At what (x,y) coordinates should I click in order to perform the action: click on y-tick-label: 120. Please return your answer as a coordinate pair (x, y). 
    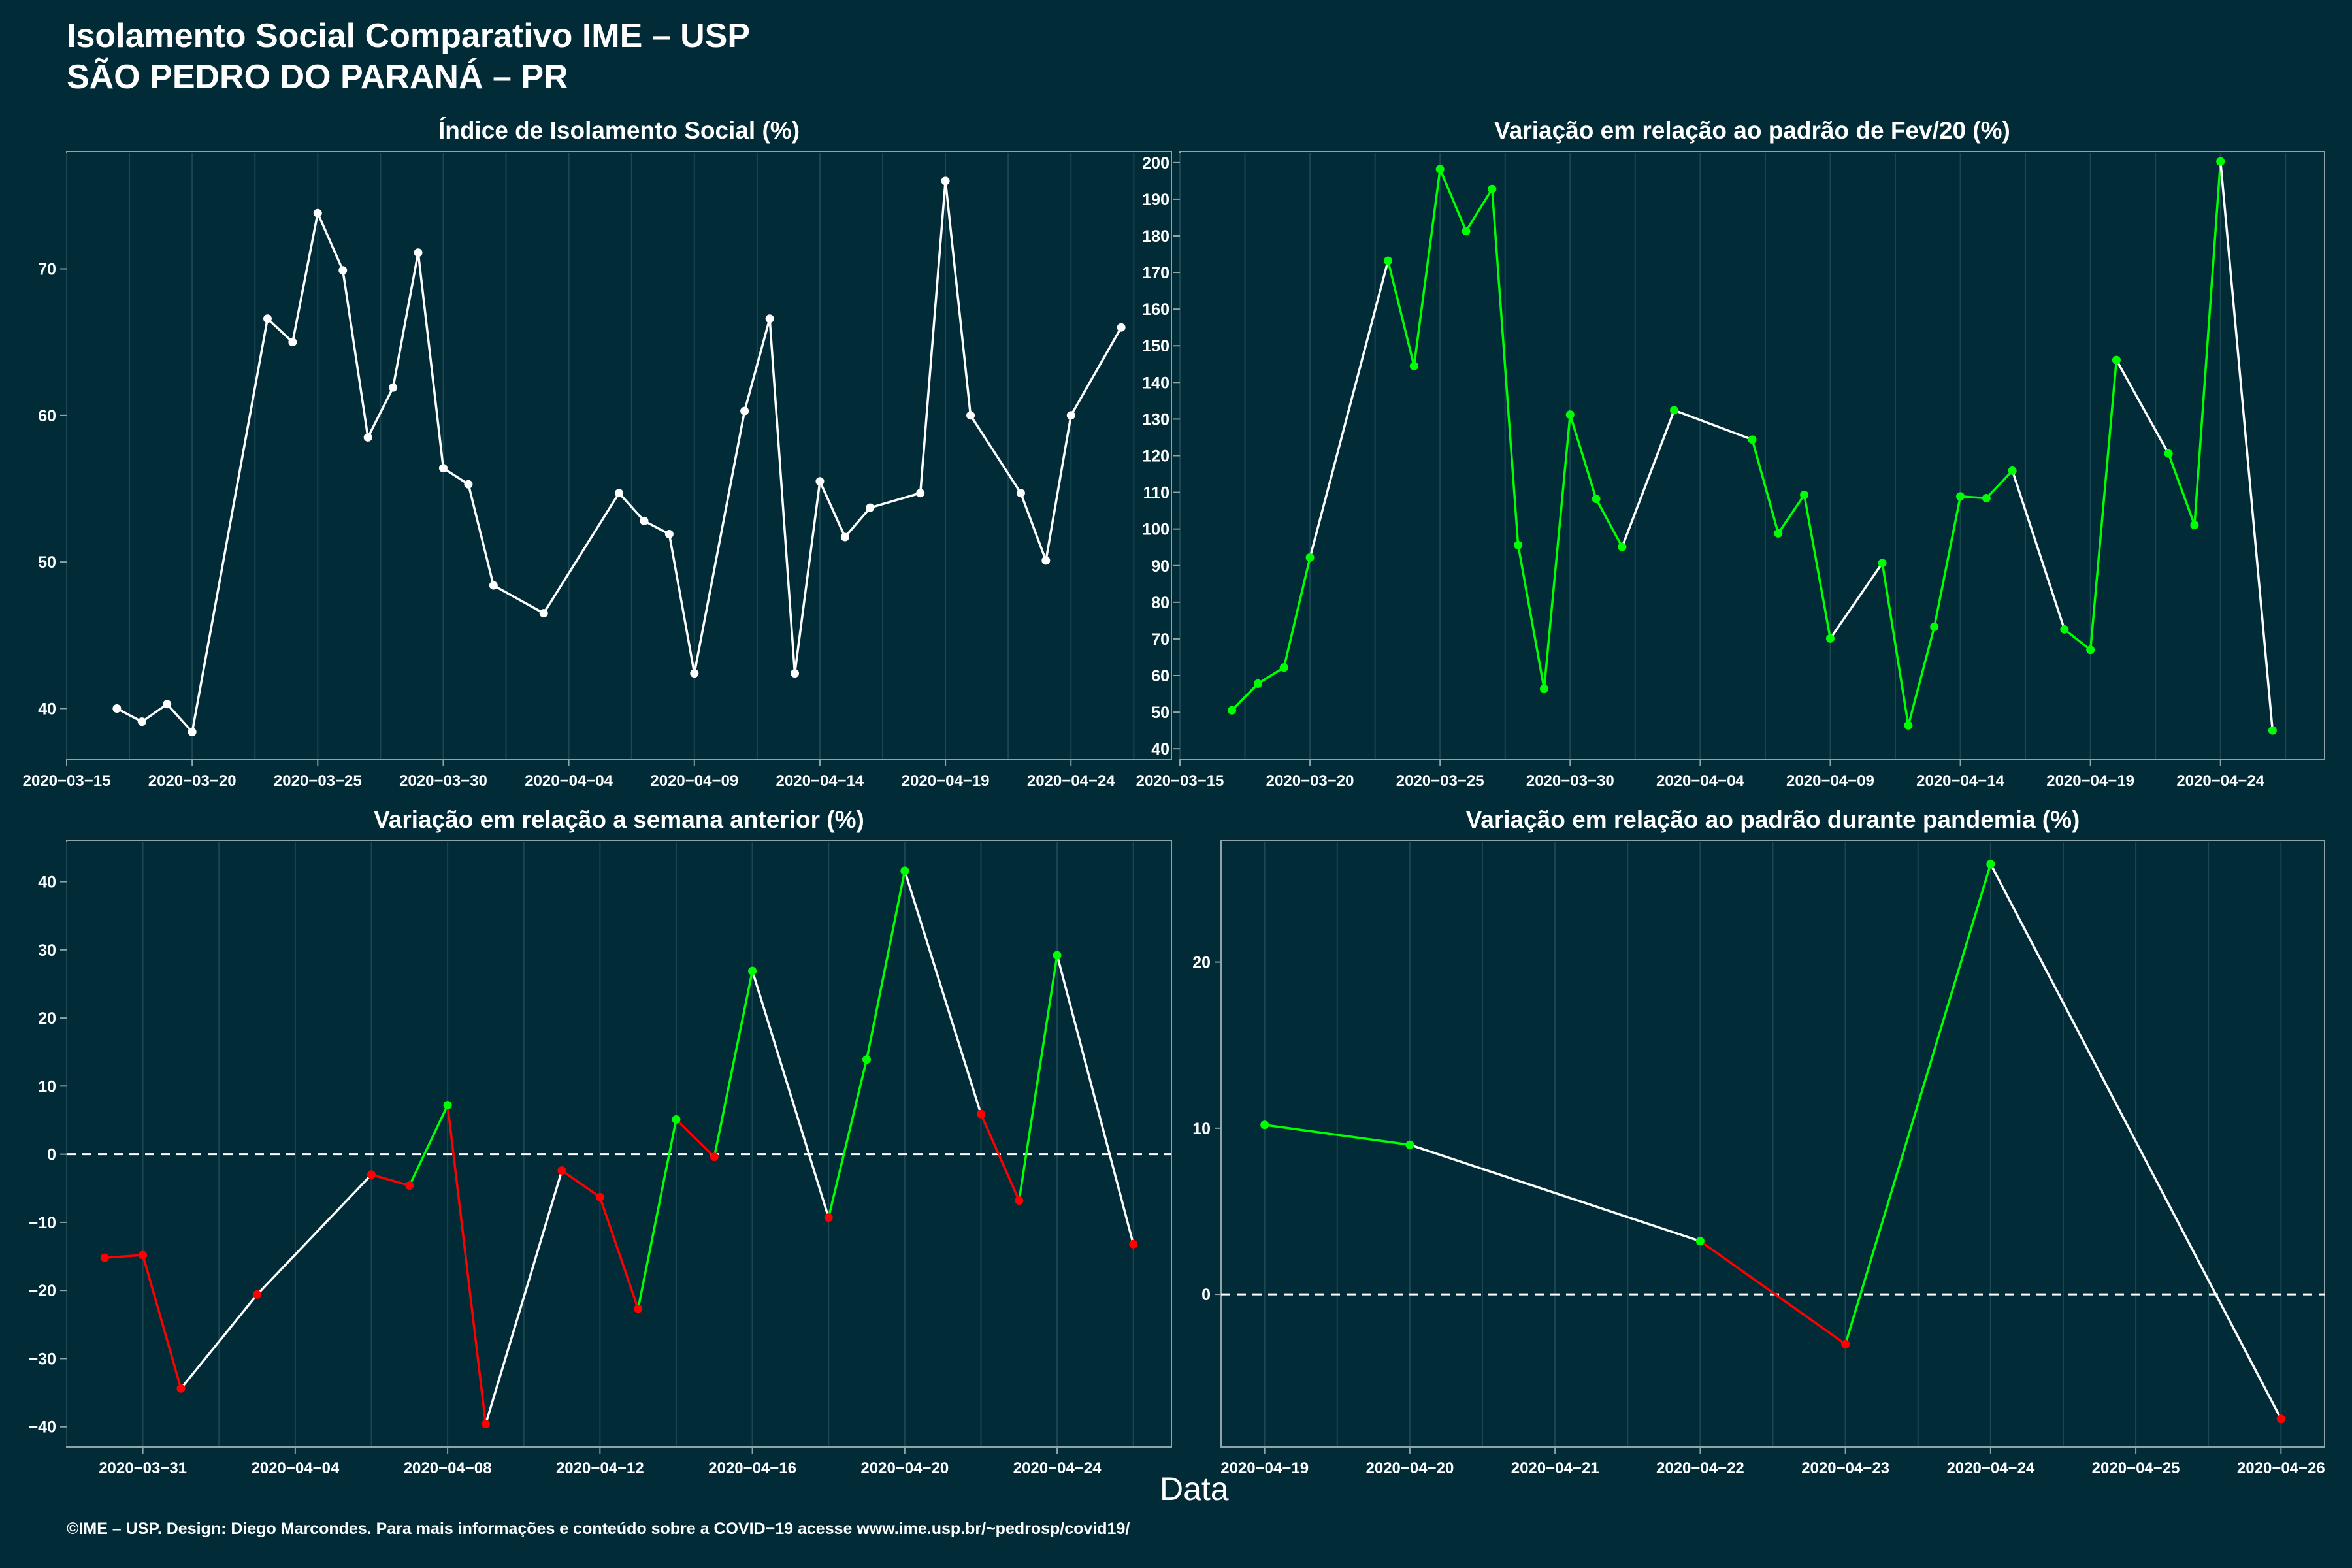
    Looking at the image, I should click on (1155, 457).